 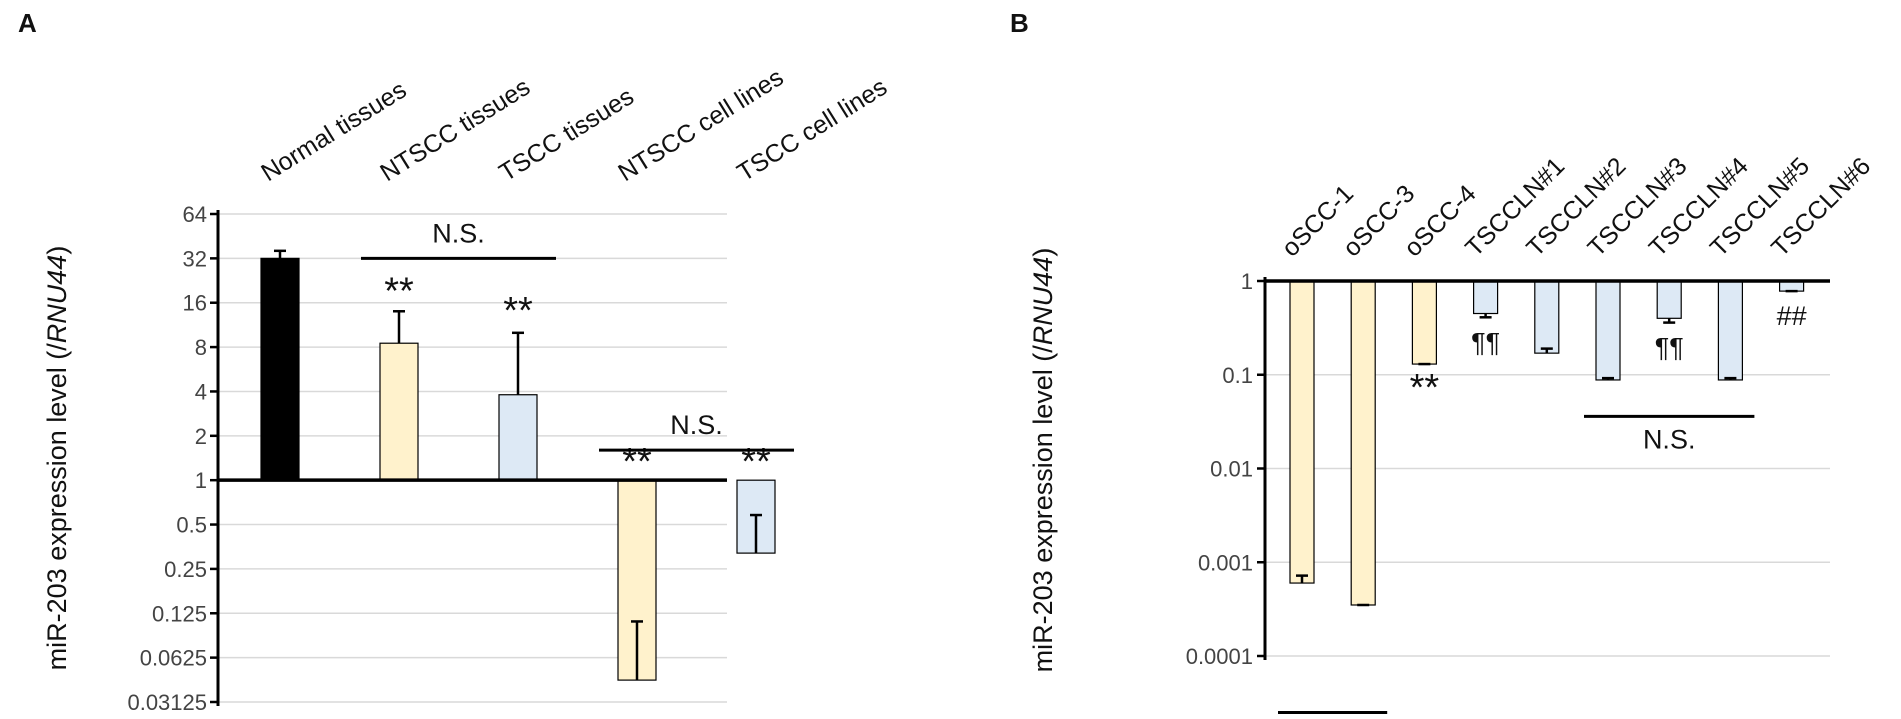 I want to click on y-tick-label: 64, so click(x=195, y=214).